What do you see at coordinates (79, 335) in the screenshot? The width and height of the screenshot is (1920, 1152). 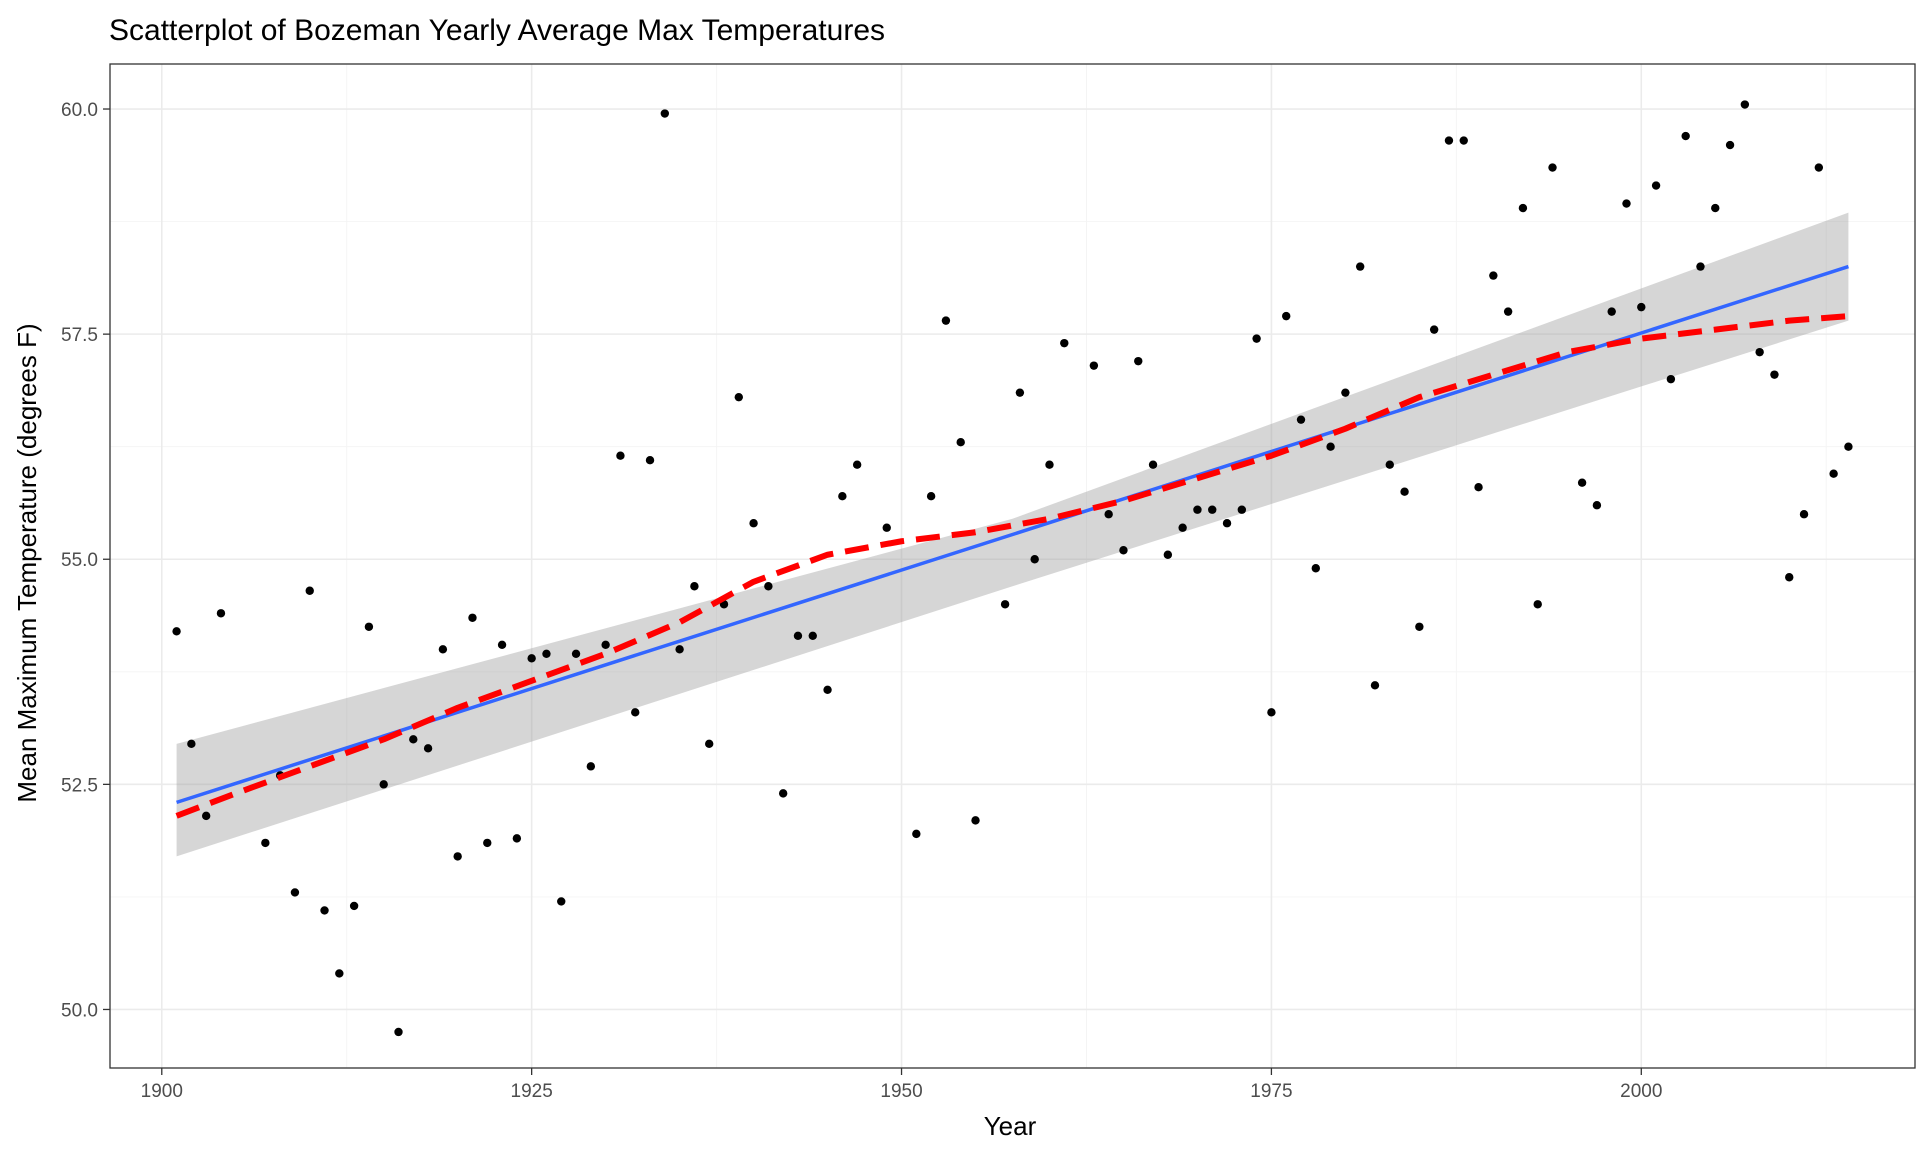 I see `y-tick-label: 57.5` at bounding box center [79, 335].